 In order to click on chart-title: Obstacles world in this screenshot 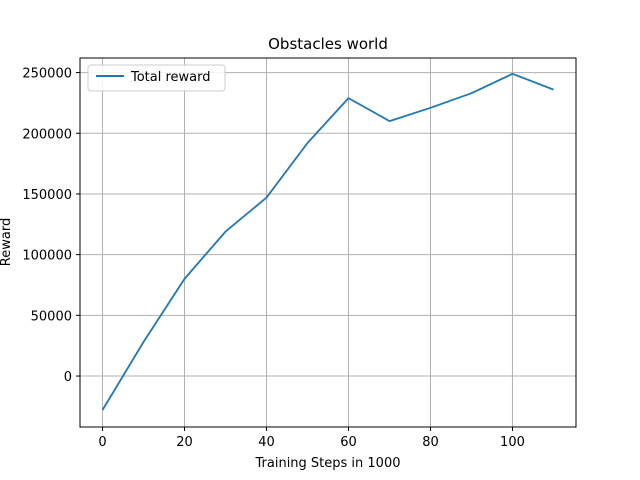, I will do `click(328, 44)`.